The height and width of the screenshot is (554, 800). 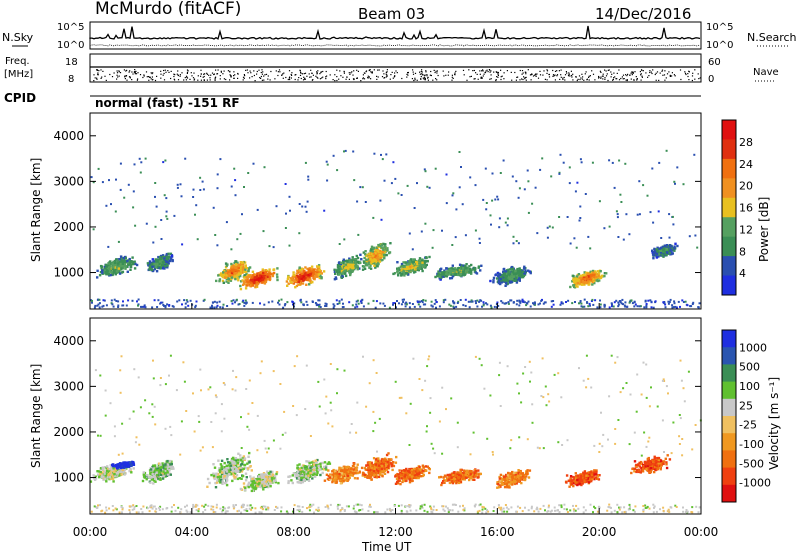 What do you see at coordinates (168, 9) in the screenshot?
I see `radar-name: McMurdo (fitACF)` at bounding box center [168, 9].